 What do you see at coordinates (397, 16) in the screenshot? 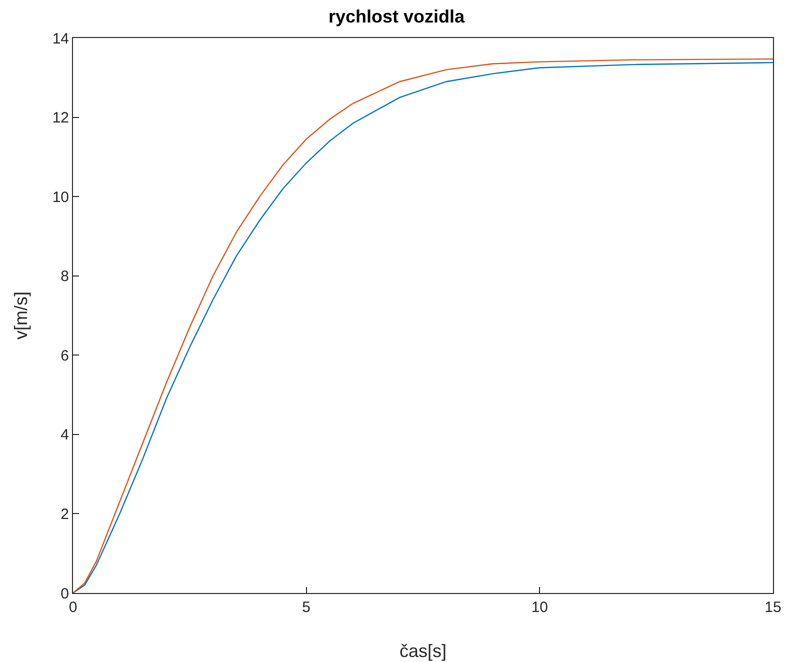
I see `chart-title: rychlost vozidla` at bounding box center [397, 16].